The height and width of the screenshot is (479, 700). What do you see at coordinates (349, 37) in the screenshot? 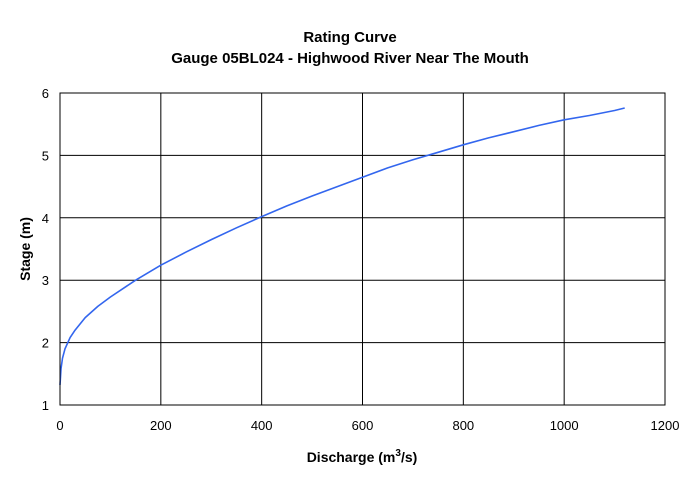
I see `chart-title: Rating Curve` at bounding box center [349, 37].